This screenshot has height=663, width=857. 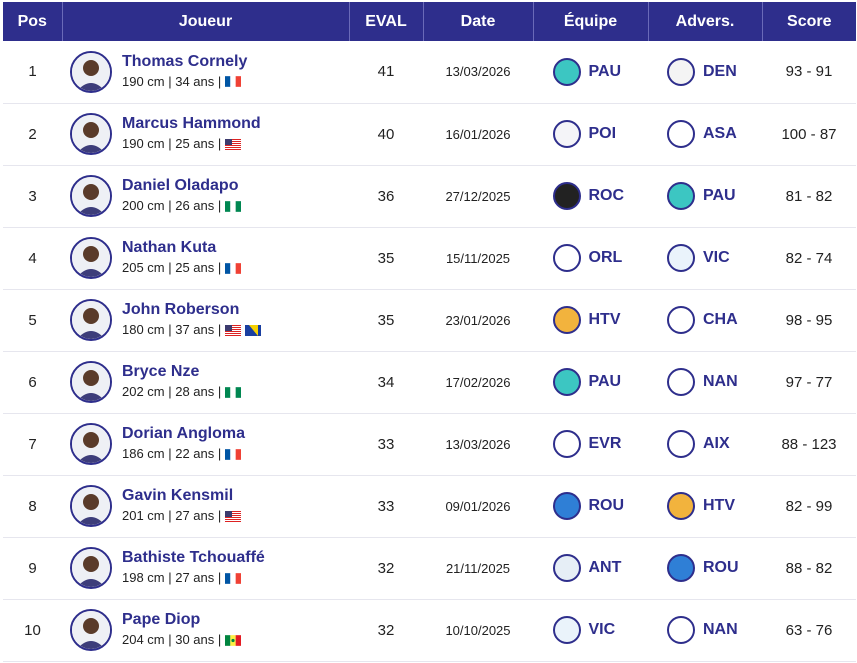 I want to click on opponent-cell: ASA, so click(x=705, y=134).